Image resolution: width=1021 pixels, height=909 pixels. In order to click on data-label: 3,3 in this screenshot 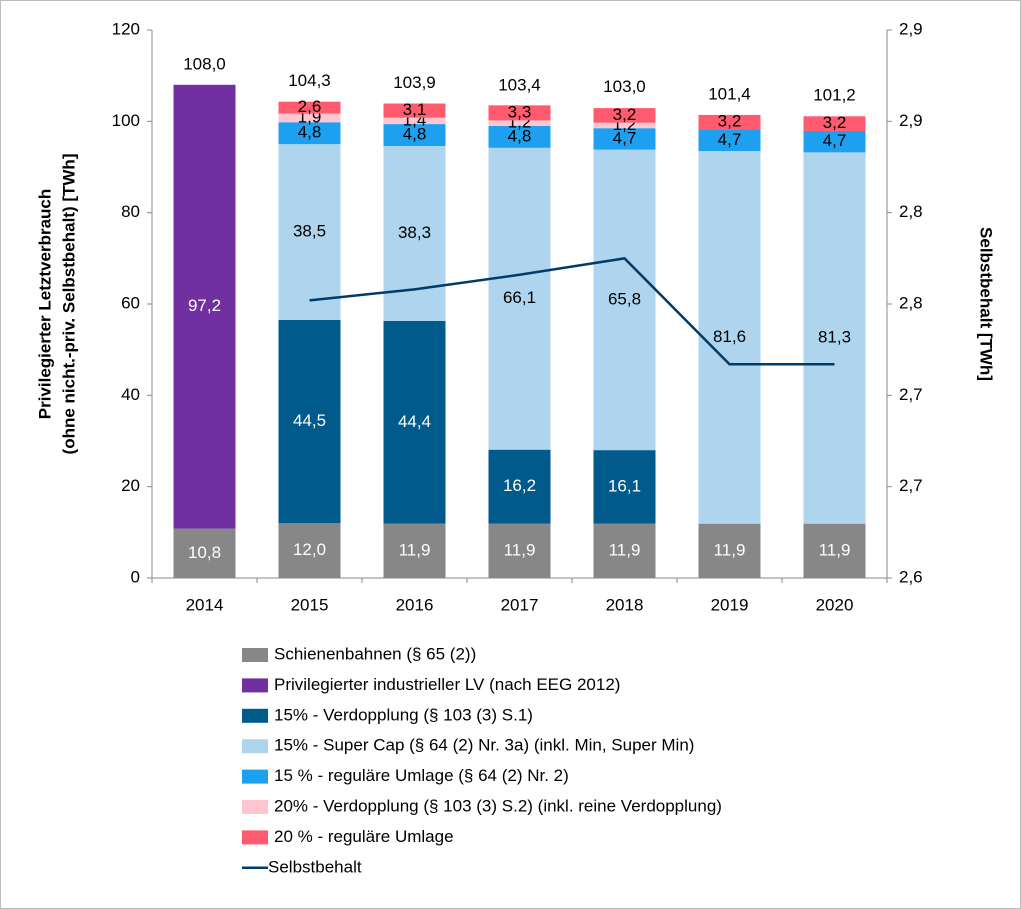, I will do `click(520, 111)`.